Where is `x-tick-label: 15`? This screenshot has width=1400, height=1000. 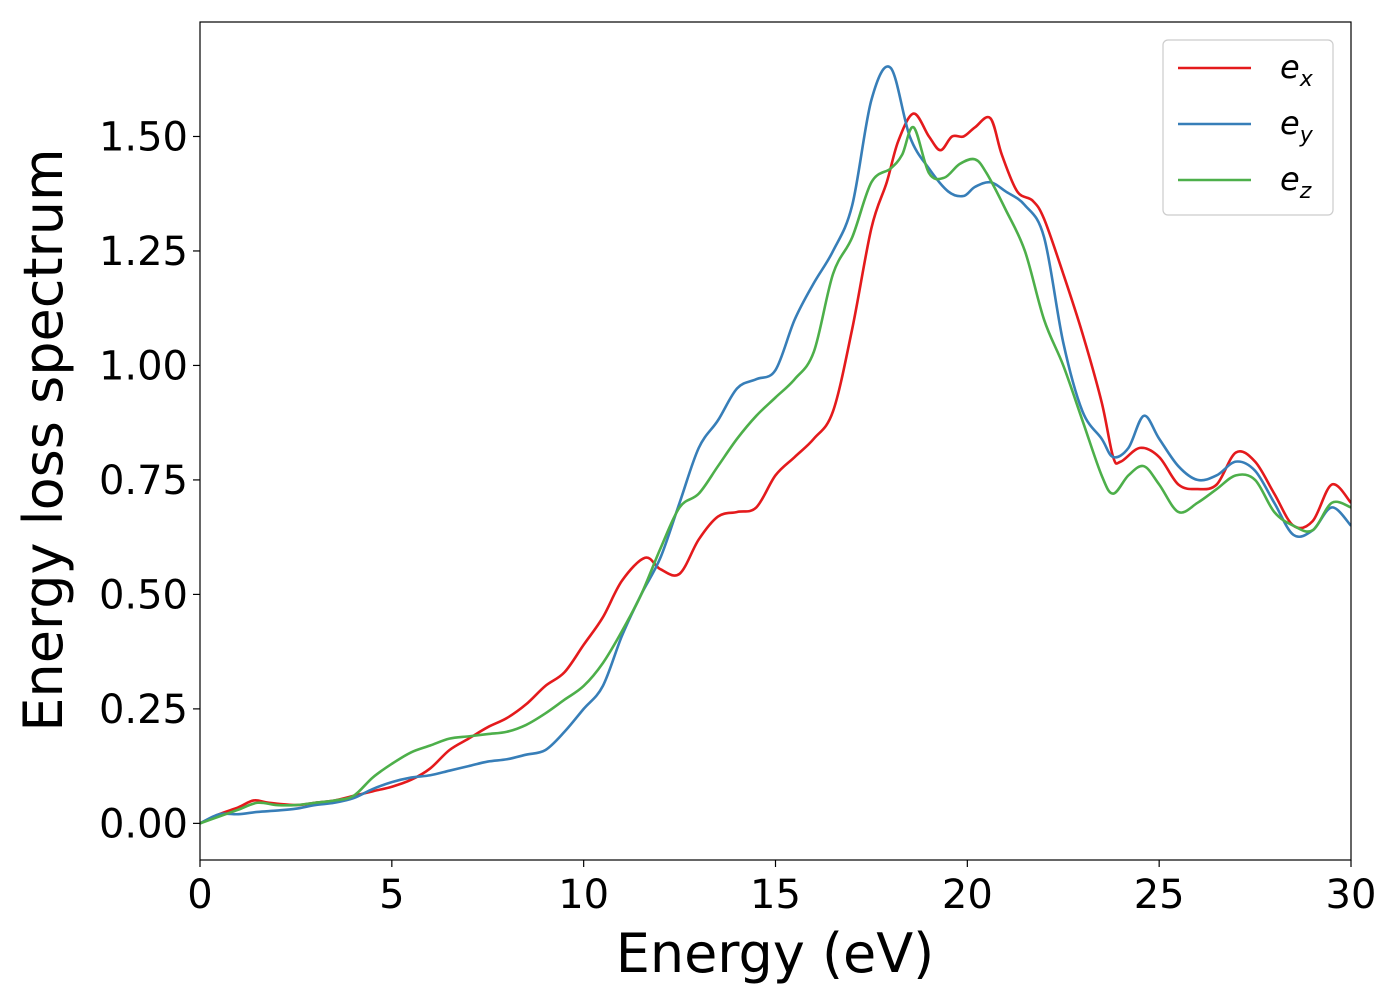 x-tick-label: 15 is located at coordinates (775, 895).